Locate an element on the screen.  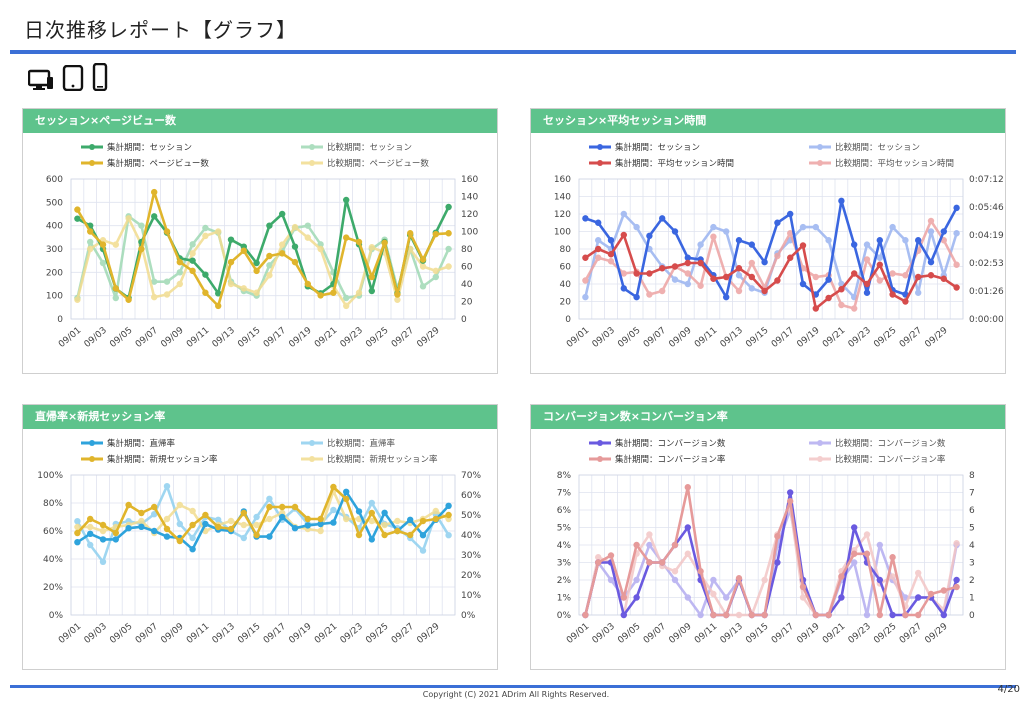
x-tick-label: 09/17 is located at coordinates (275, 338).